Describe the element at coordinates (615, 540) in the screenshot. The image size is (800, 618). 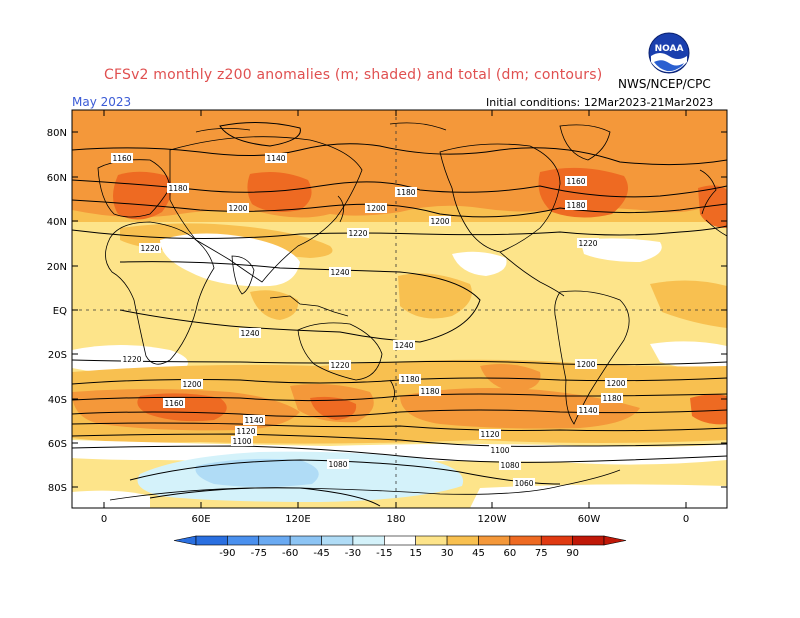
I see `colorbar-arrow-right` at that location.